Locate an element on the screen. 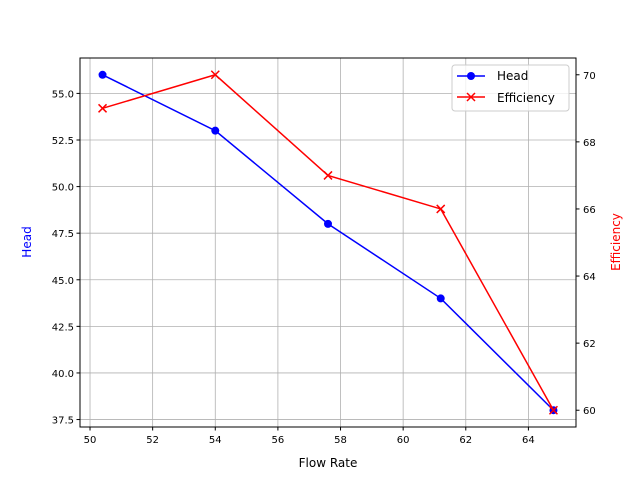 The width and height of the screenshot is (640, 480). y2-tick-label: 64 is located at coordinates (589, 277).